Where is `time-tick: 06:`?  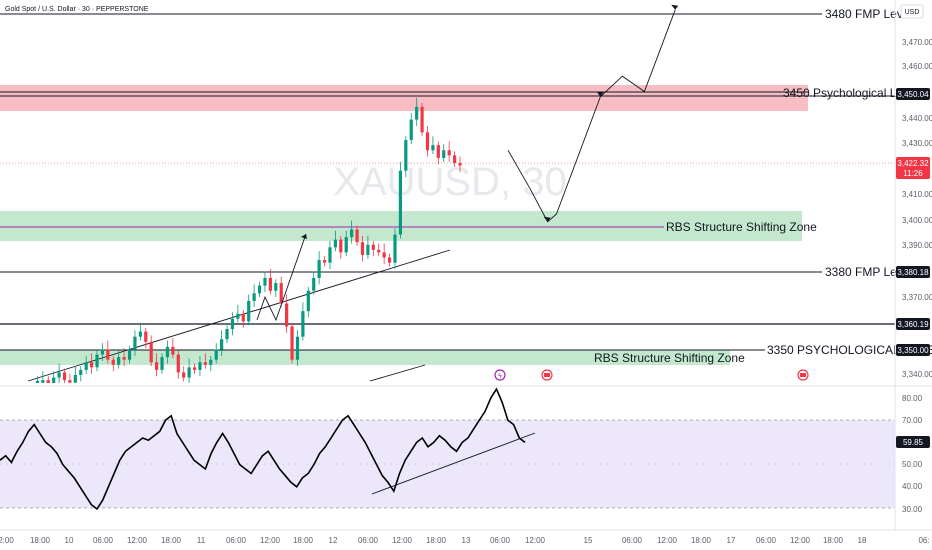
time-tick: 06: is located at coordinates (923, 540).